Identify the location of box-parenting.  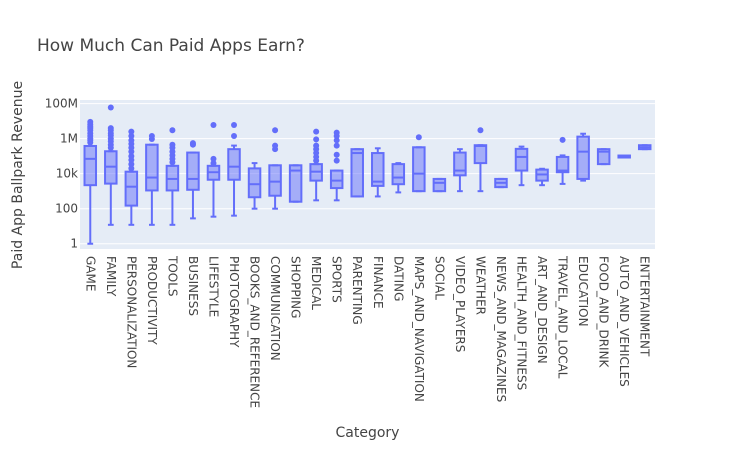
(357, 173).